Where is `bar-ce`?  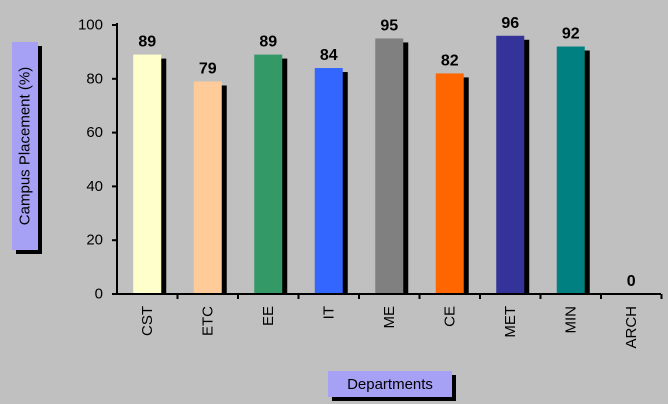 bar-ce is located at coordinates (449, 183).